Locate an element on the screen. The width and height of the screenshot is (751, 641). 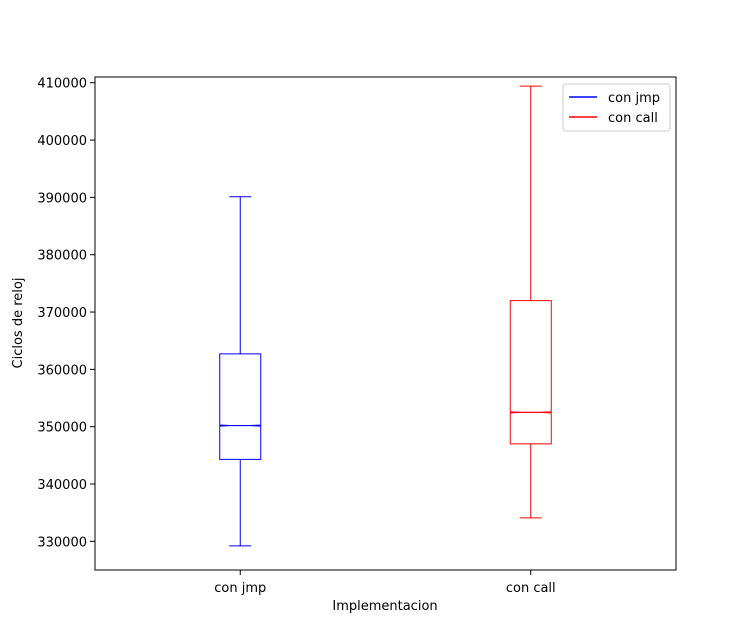
legend-frame is located at coordinates (616, 107).